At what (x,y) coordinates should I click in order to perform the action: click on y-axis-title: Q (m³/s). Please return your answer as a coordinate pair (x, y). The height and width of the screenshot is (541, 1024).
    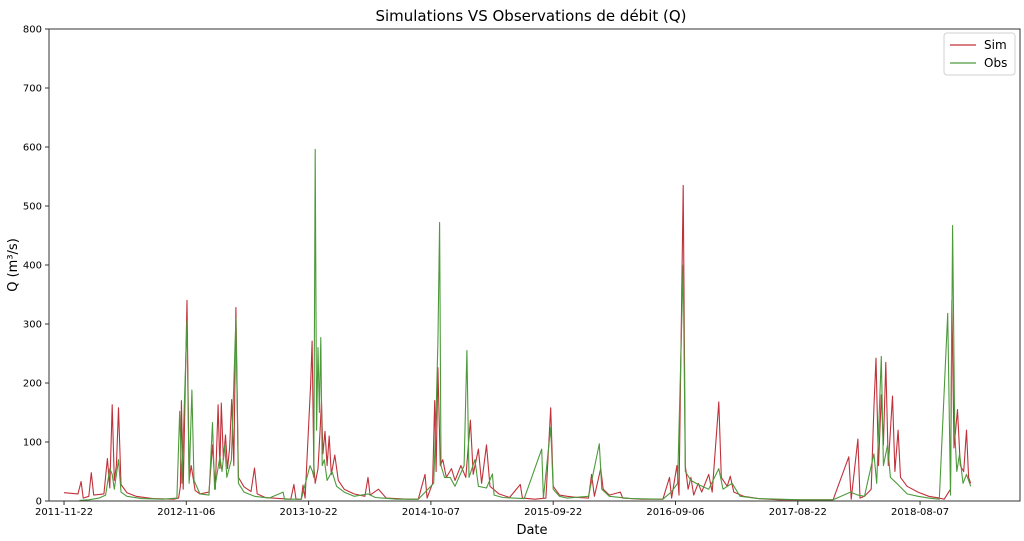
    Looking at the image, I should click on (13, 265).